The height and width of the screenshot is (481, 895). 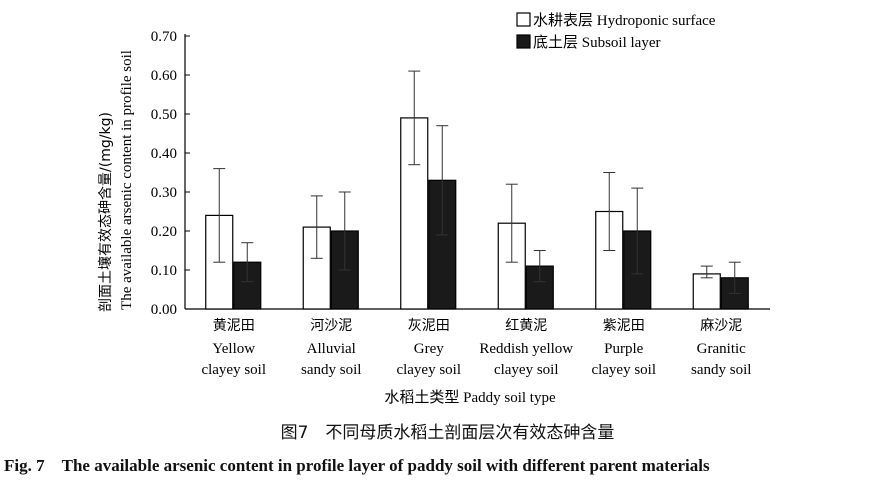 I want to click on y-tick-label: 0.00, so click(x=164, y=310).